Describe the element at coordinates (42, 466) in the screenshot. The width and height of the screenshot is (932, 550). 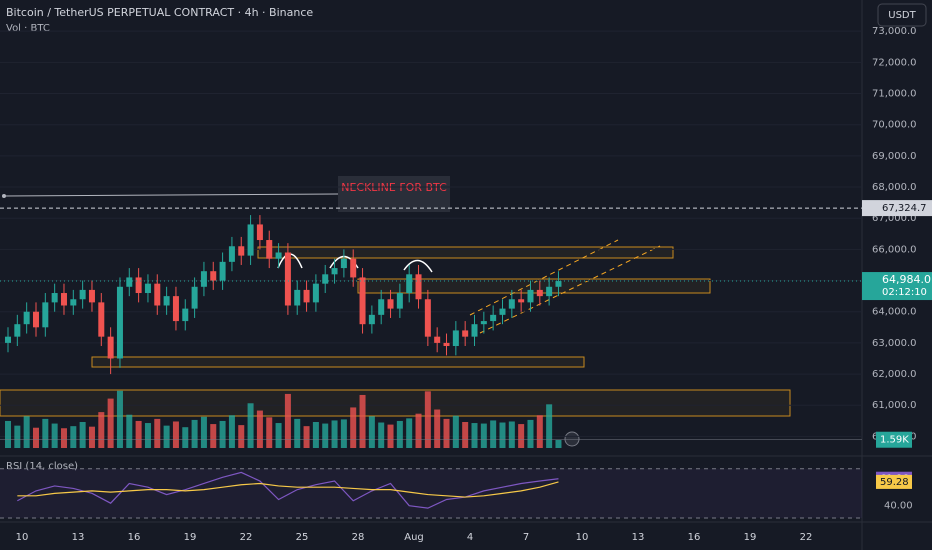
I see `rsi-title: RSI (14, close)` at that location.